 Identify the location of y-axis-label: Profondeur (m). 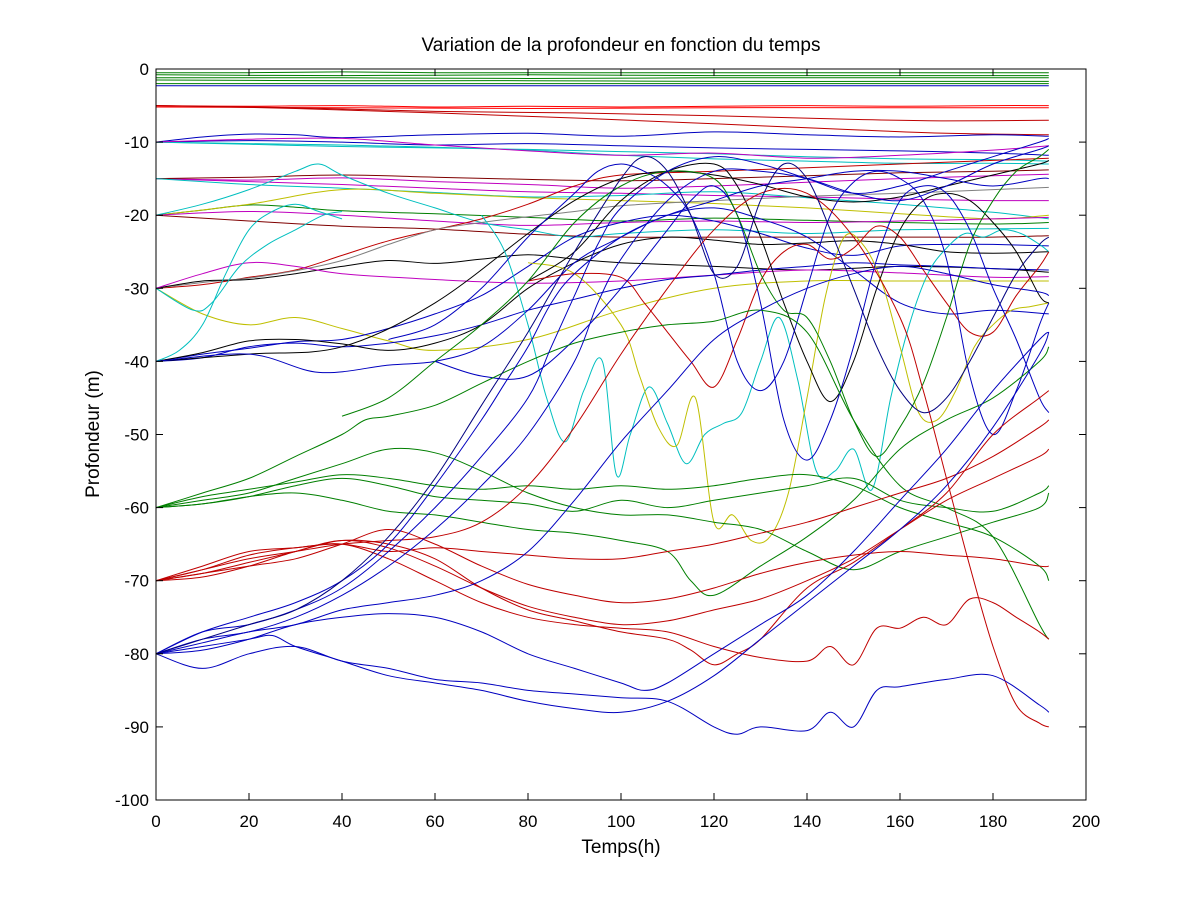
(93, 434).